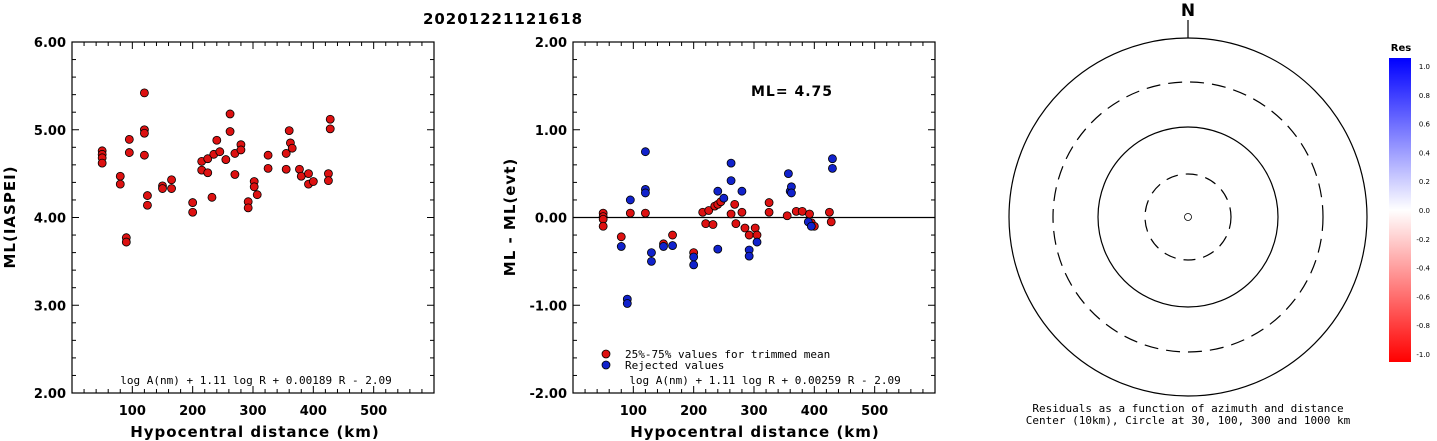  Describe the element at coordinates (503, 19) in the screenshot. I see `figure-title: 20201221121618` at that location.